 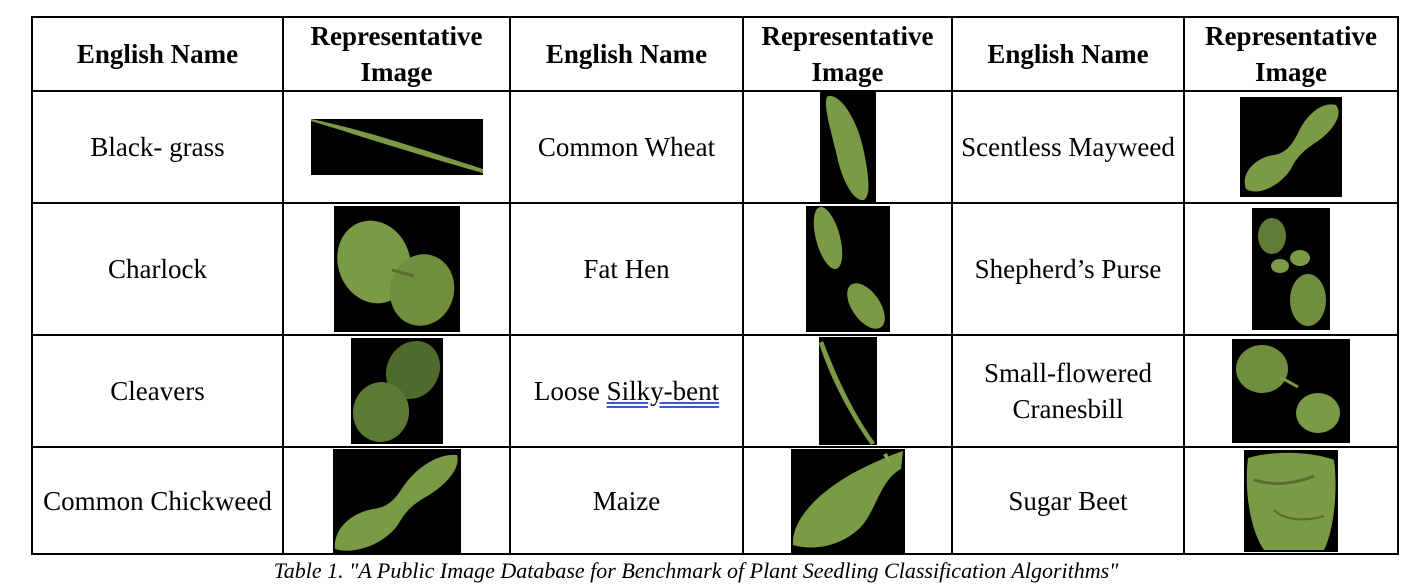 I want to click on species-name: Scentless Mayweed, so click(x=1068, y=147).